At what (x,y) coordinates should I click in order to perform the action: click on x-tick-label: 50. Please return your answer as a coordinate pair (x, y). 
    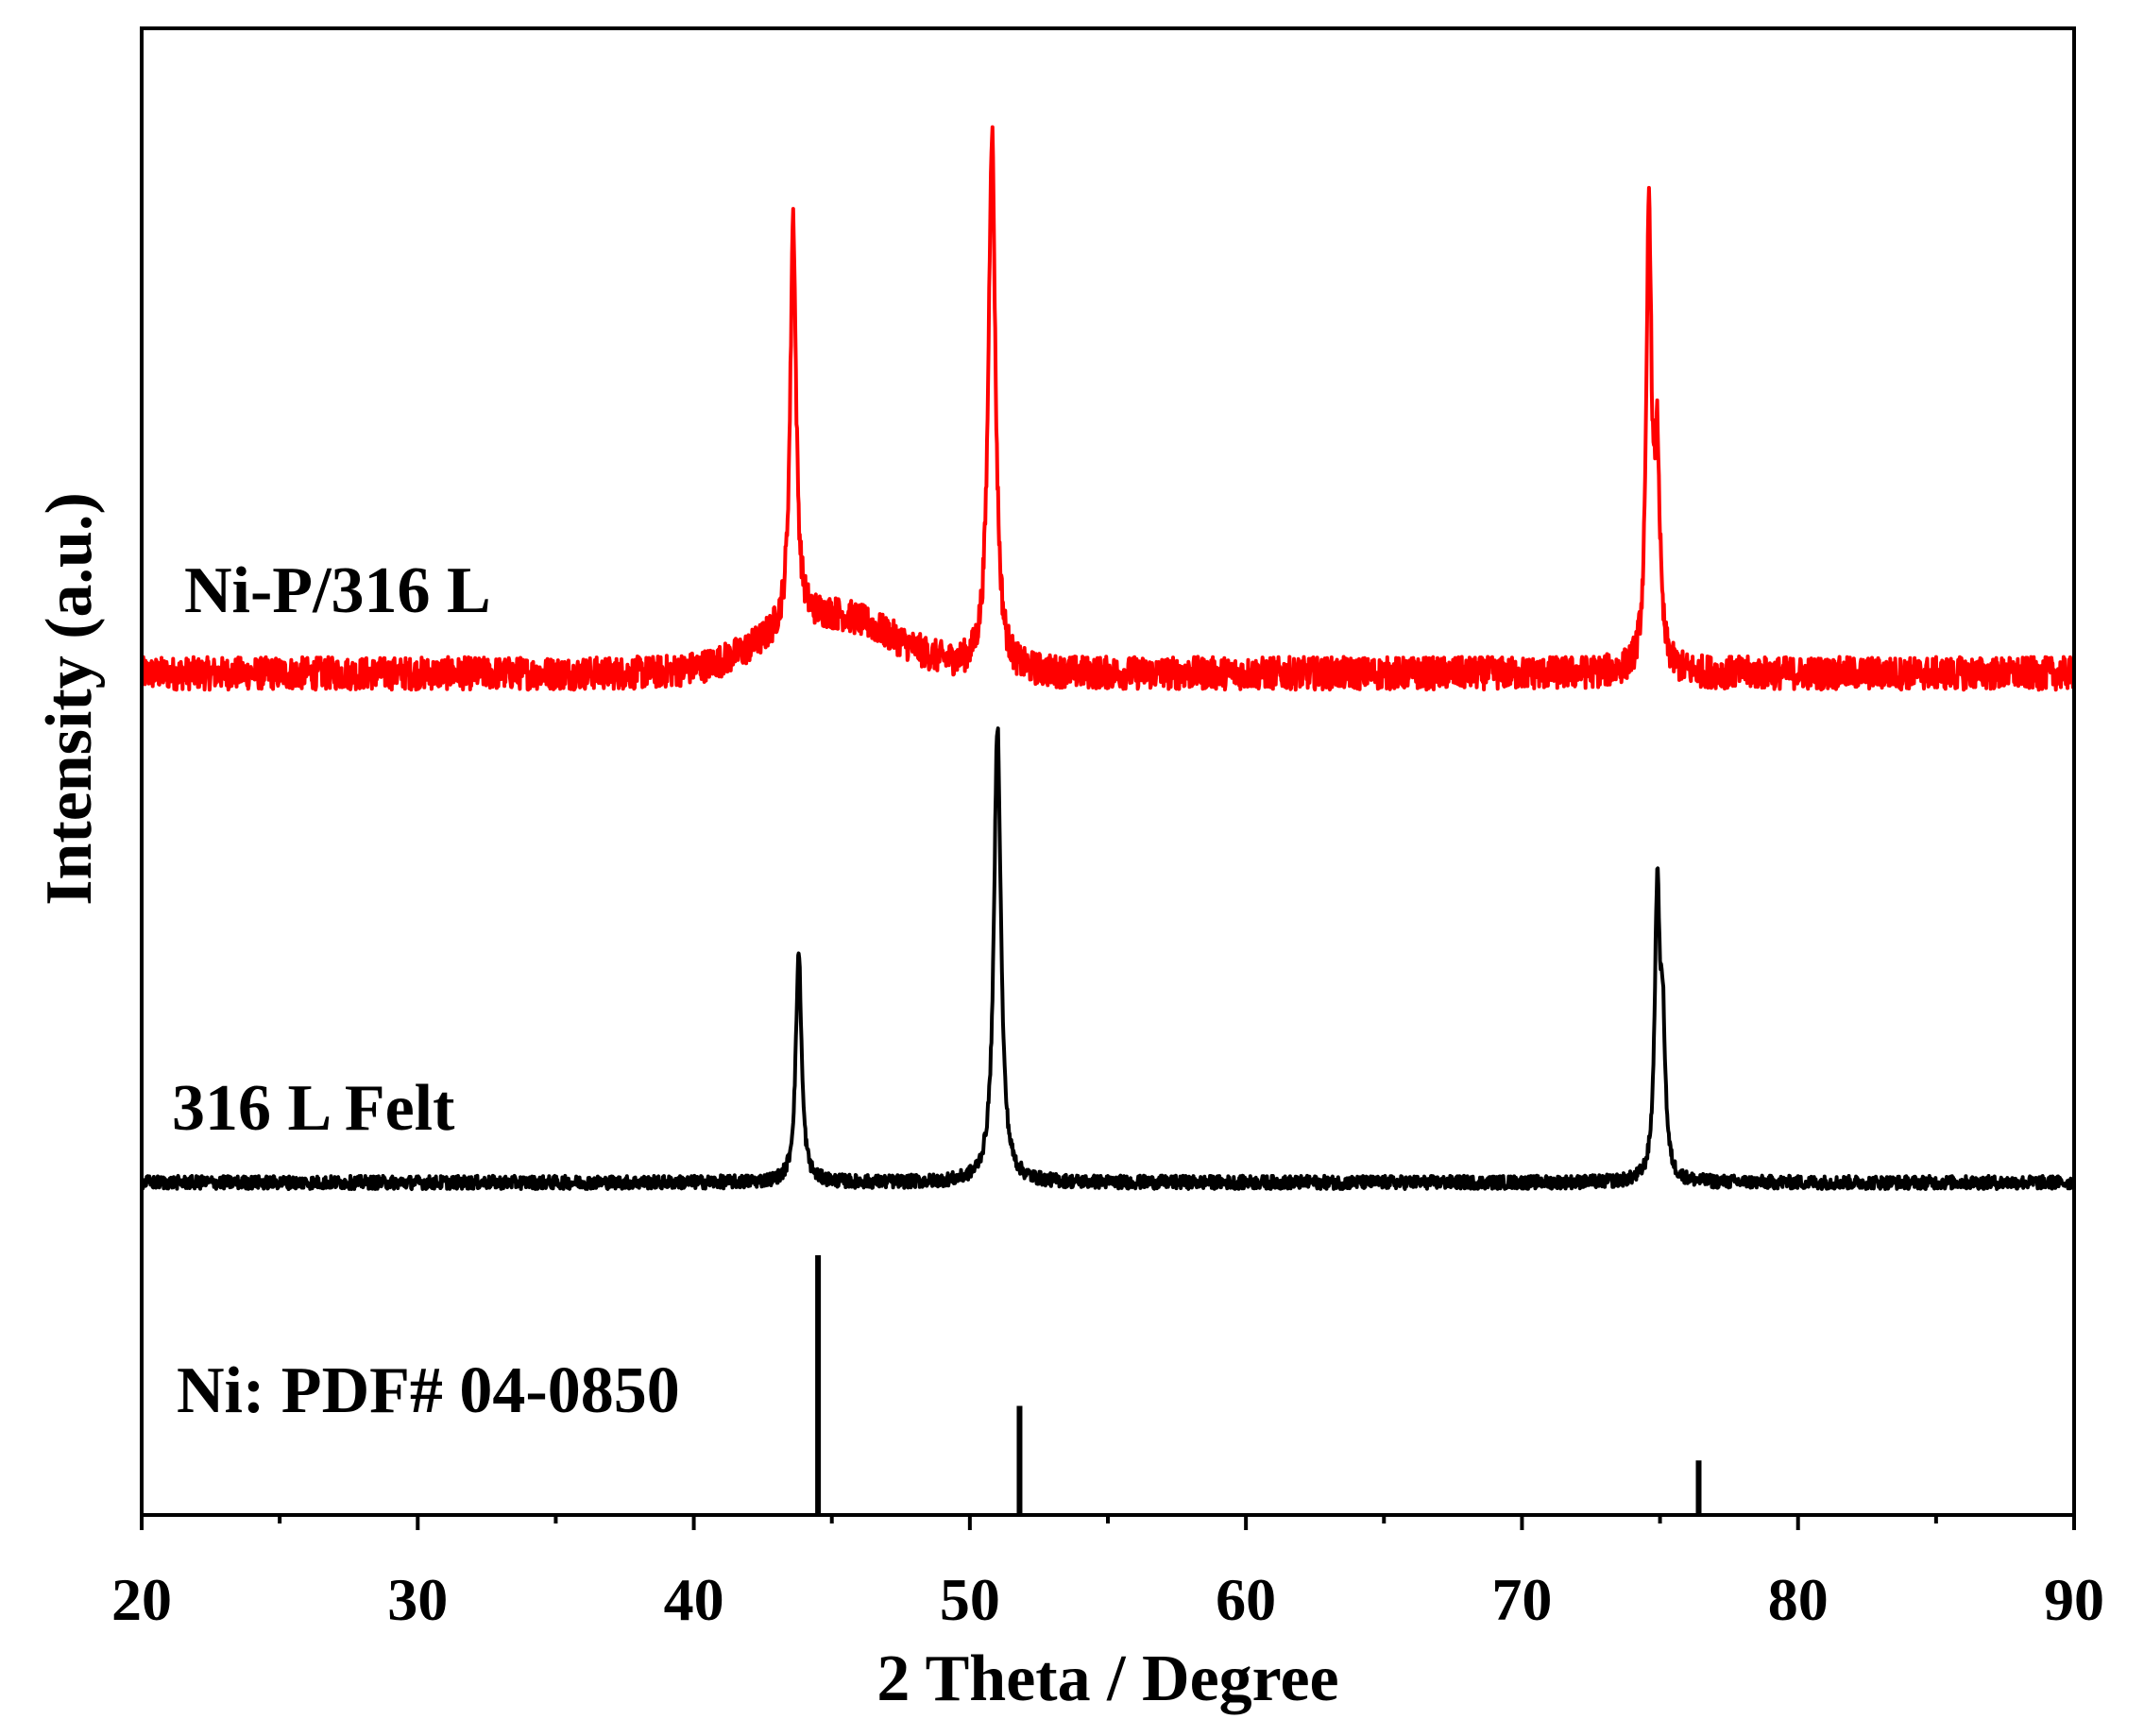
    Looking at the image, I should click on (970, 1599).